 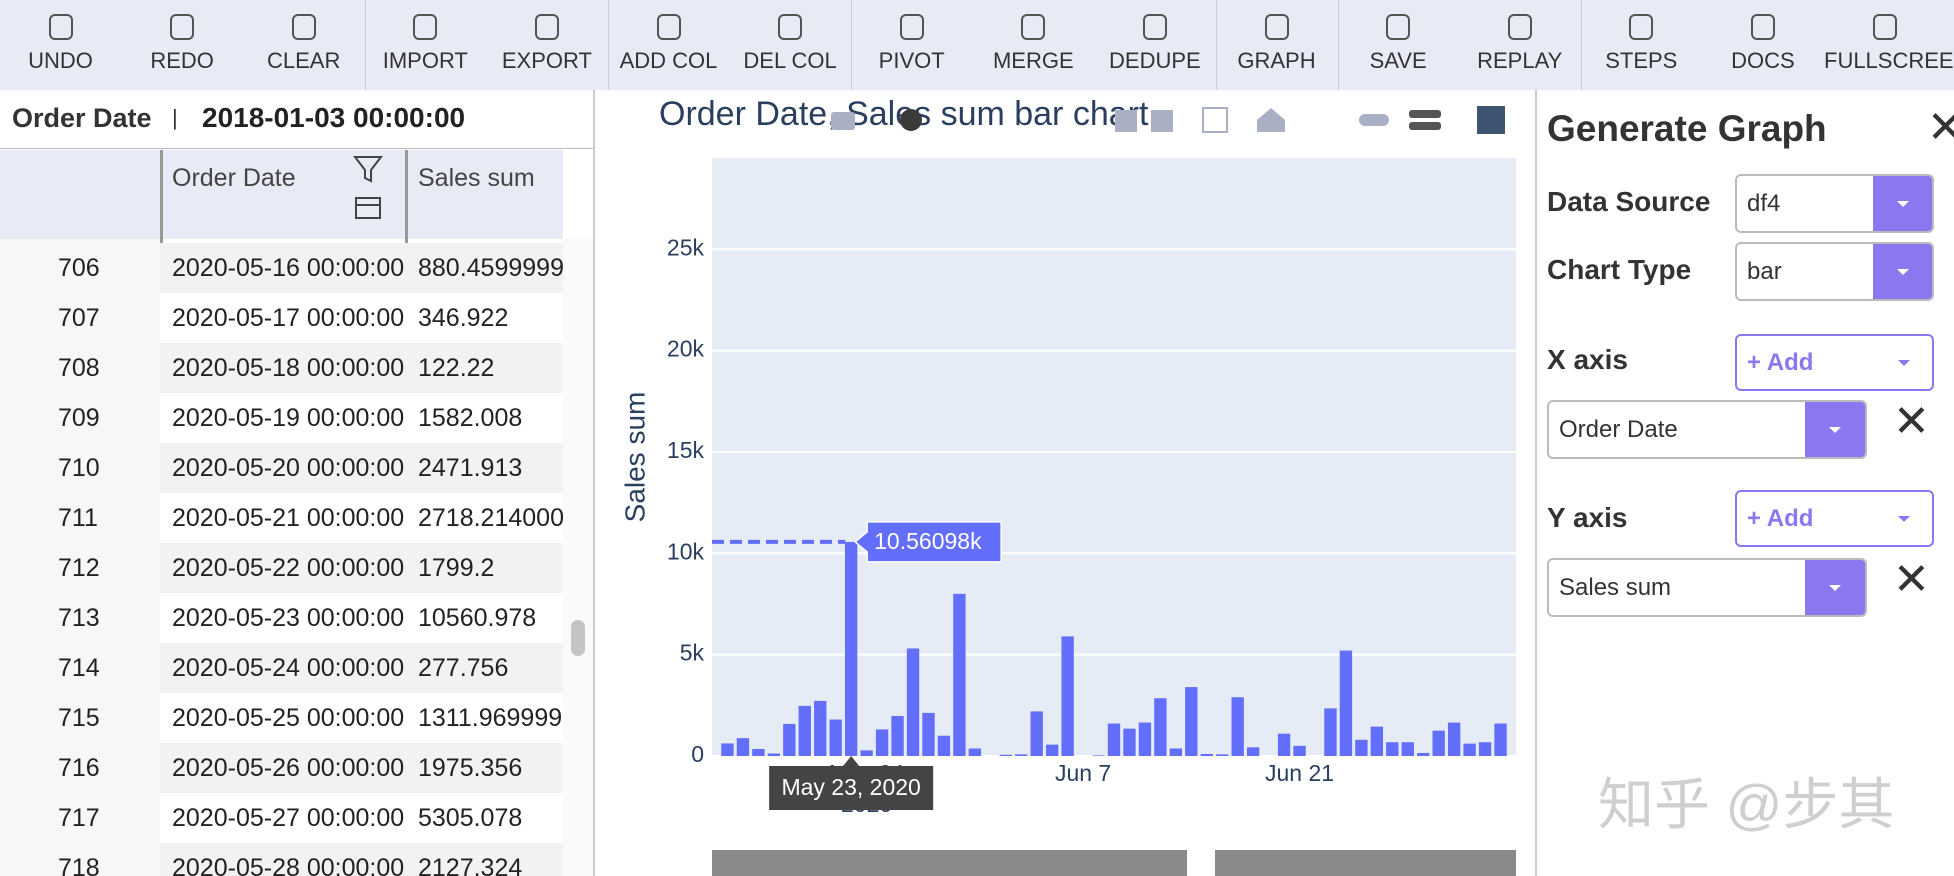 What do you see at coordinates (790, 60) in the screenshot?
I see `button-label: DEL COL` at bounding box center [790, 60].